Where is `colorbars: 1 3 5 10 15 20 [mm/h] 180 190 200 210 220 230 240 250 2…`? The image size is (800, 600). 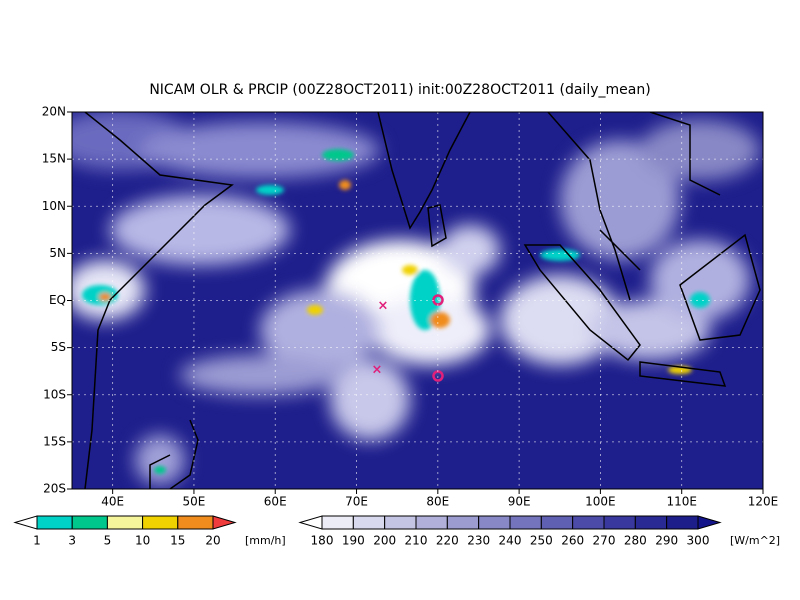
colorbars: 1 3 5 10 15 20 [mm/h] 180 190 200 210 220 230 240 250 2… is located at coordinates (396, 531).